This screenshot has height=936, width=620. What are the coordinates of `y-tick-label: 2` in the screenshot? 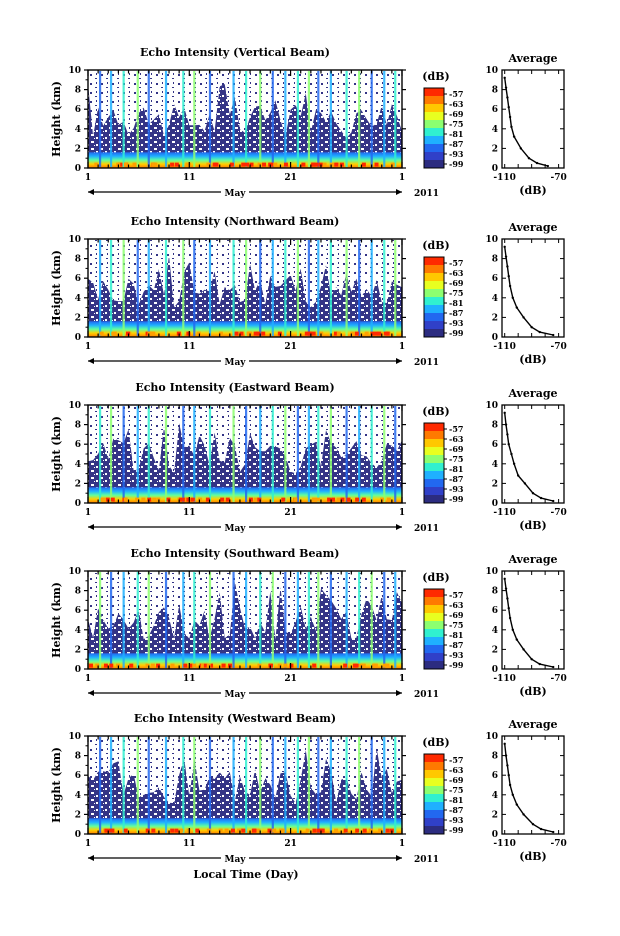 It's located at (78, 318).